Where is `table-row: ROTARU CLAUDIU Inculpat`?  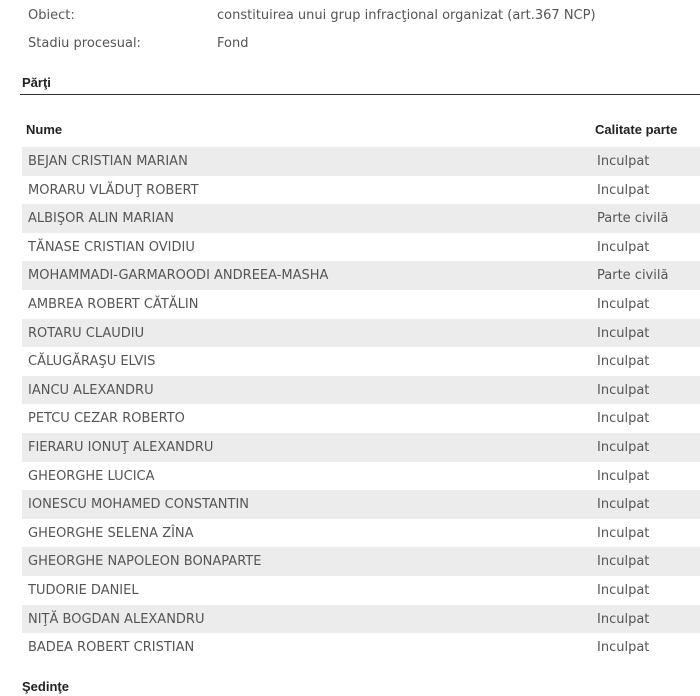
table-row: ROTARU CLAUDIU Inculpat is located at coordinates (361, 333).